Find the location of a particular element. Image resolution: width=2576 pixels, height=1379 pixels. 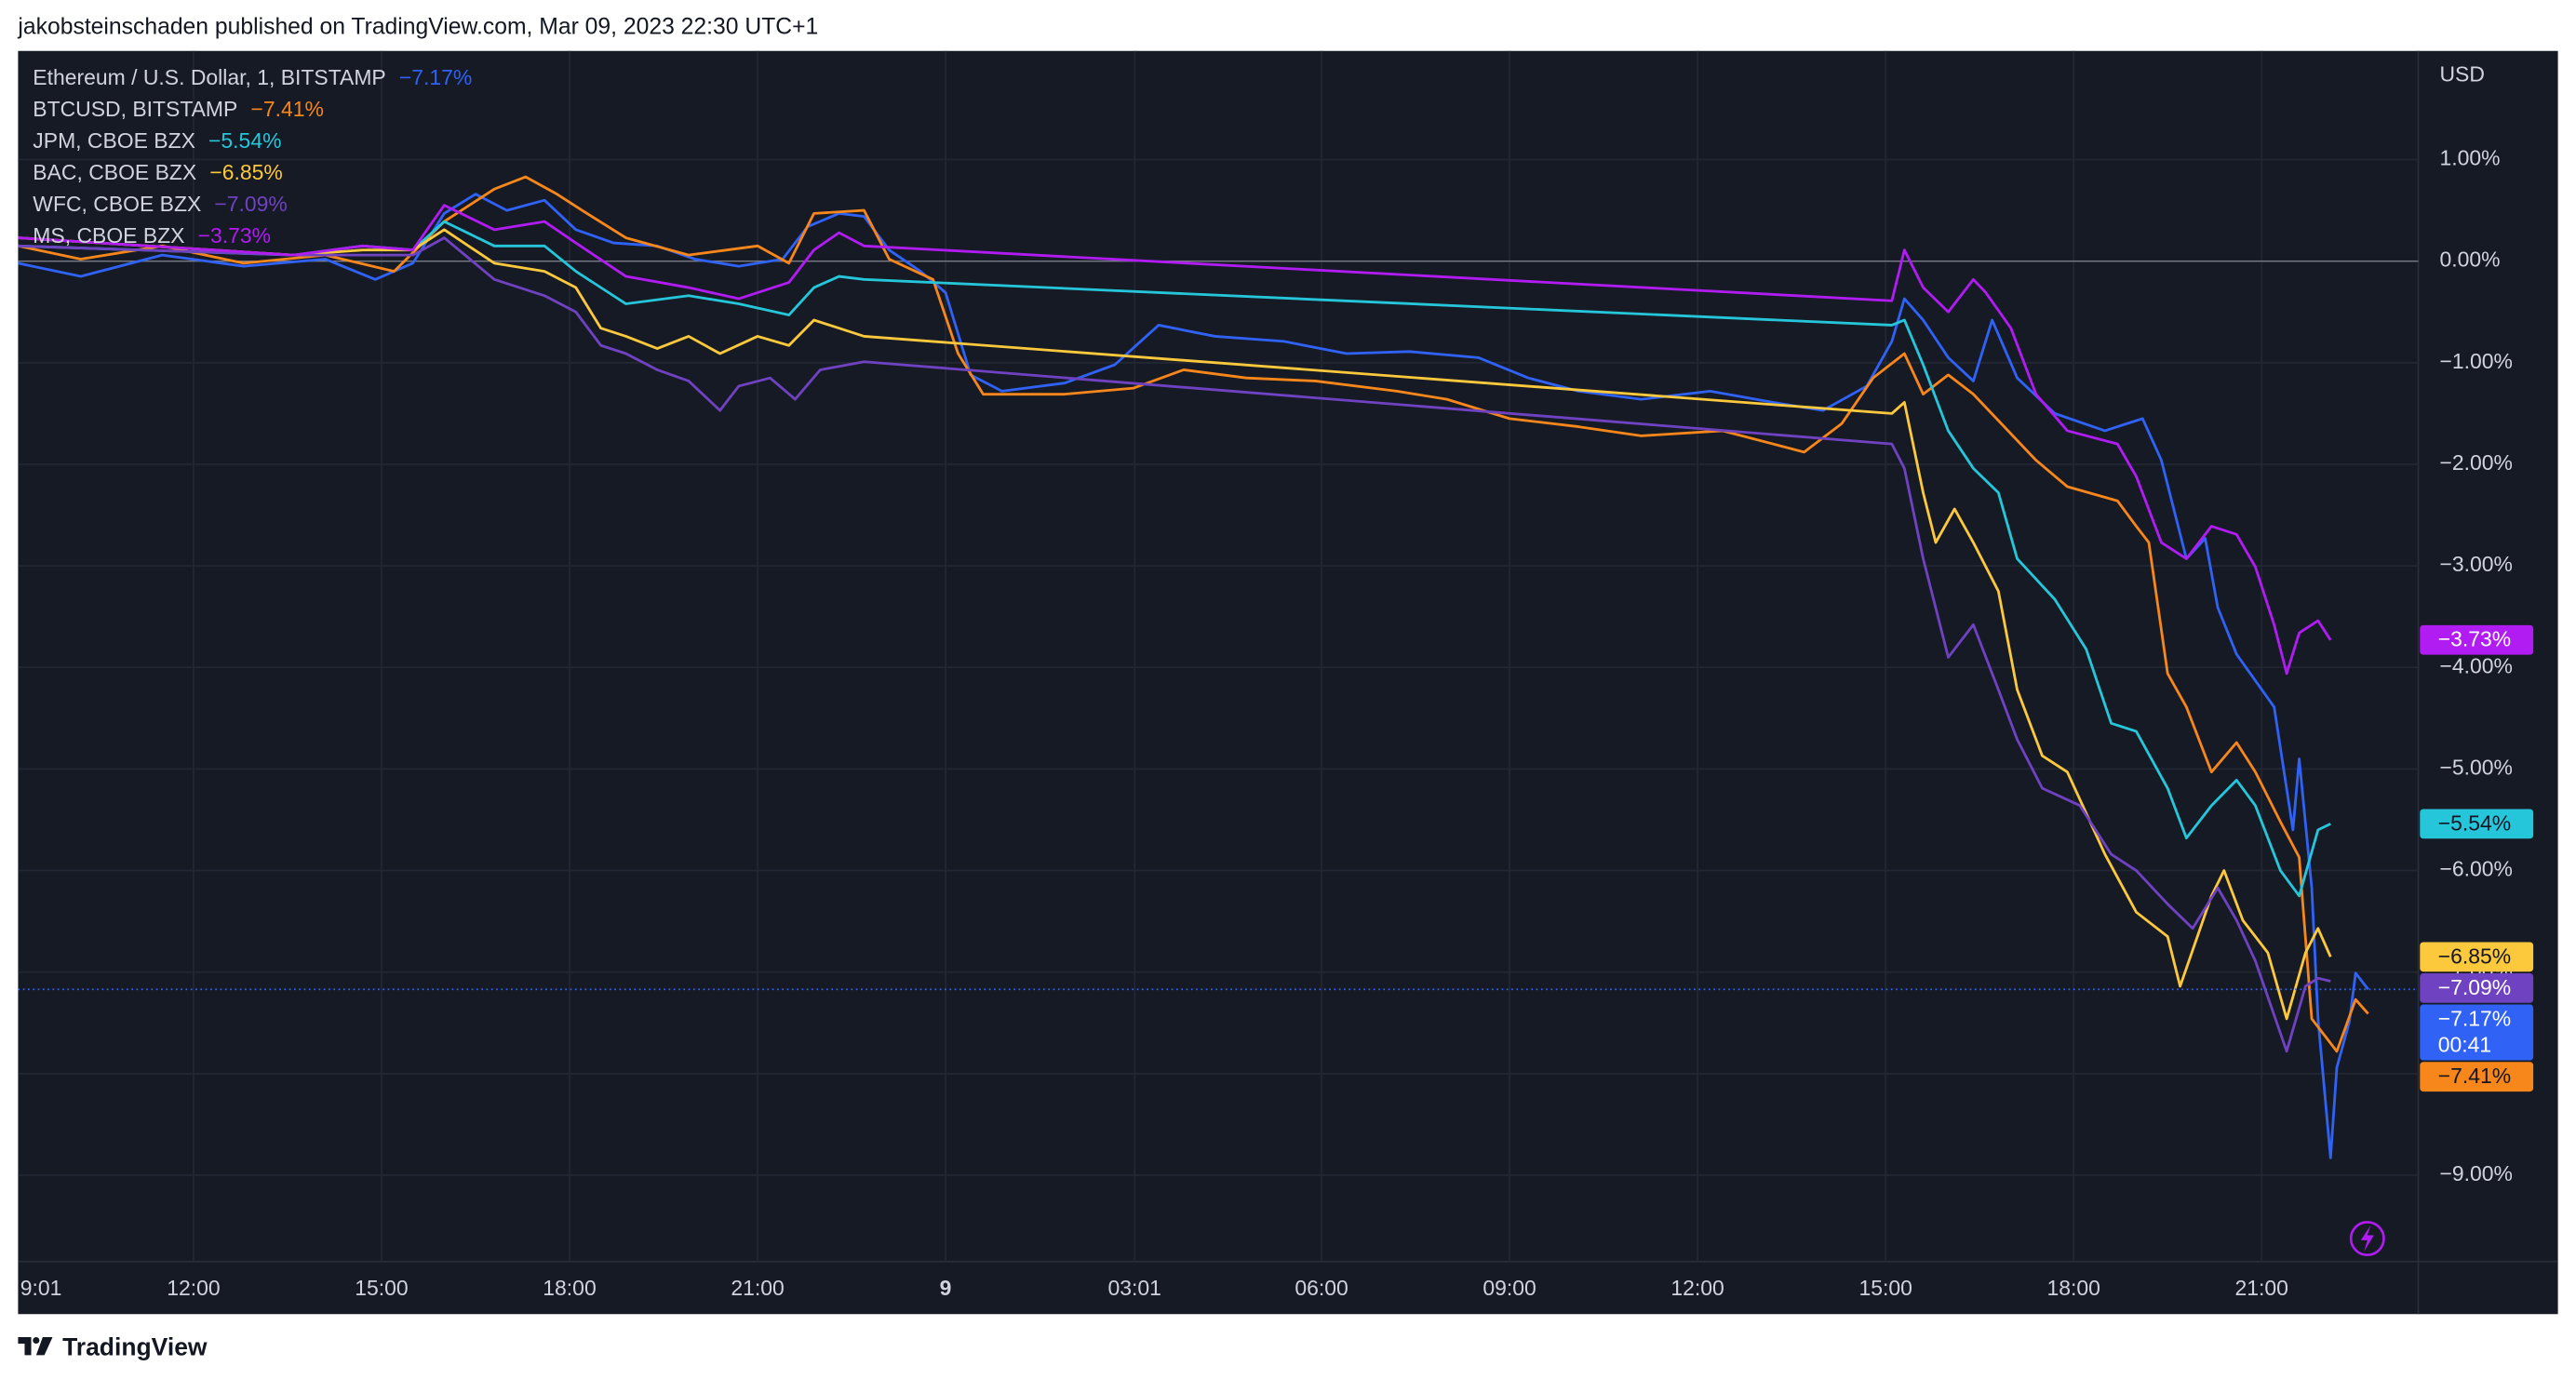

x-tick-label: 06:00 is located at coordinates (1321, 1288).